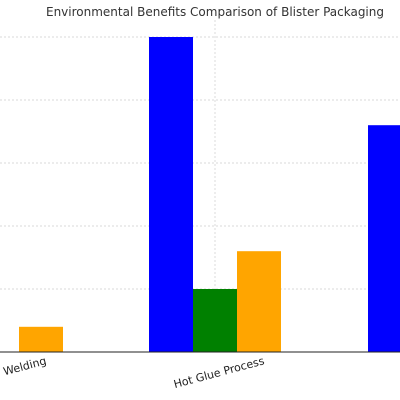 This screenshot has width=400, height=400. What do you see at coordinates (41, 339) in the screenshot?
I see `bar-series2-welding` at bounding box center [41, 339].